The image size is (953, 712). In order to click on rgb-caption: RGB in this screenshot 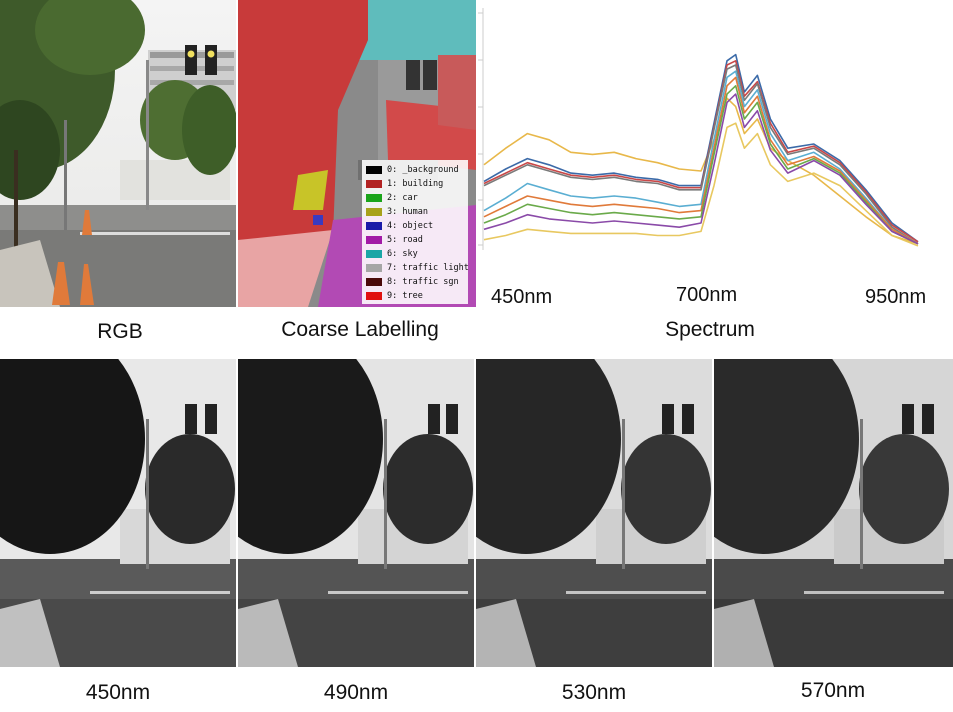, I will do `click(120, 331)`.